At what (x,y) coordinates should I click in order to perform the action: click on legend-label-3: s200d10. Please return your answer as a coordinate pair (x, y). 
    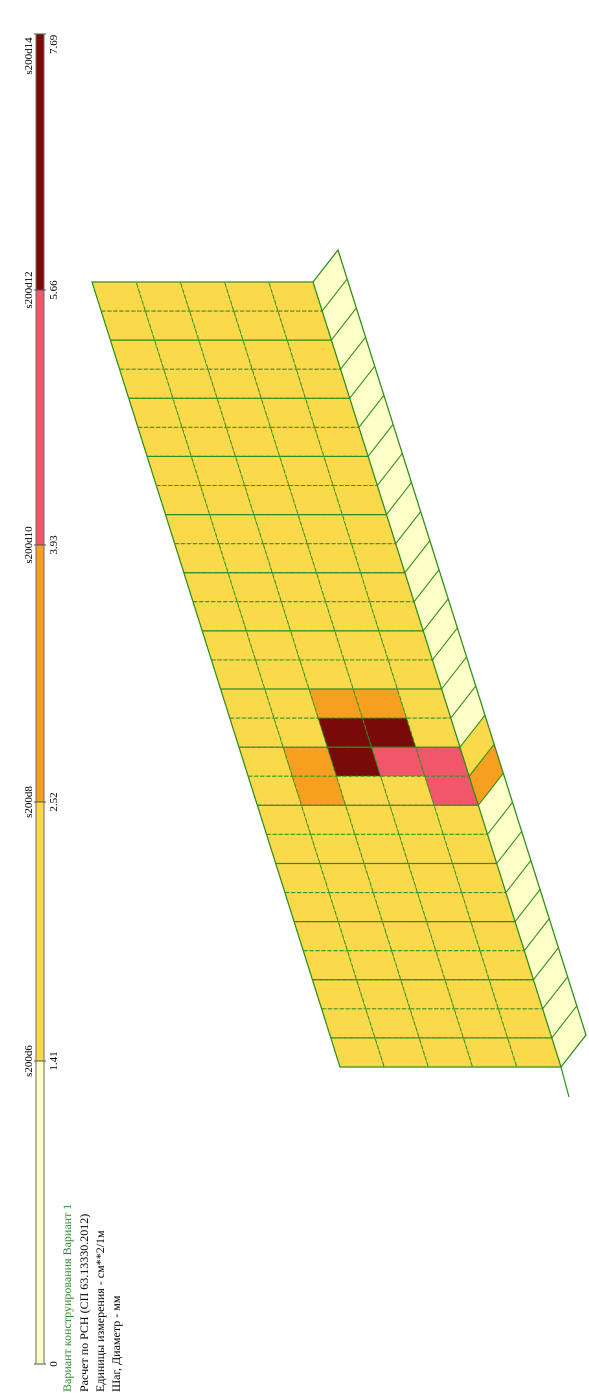
    Looking at the image, I should click on (29, 545).